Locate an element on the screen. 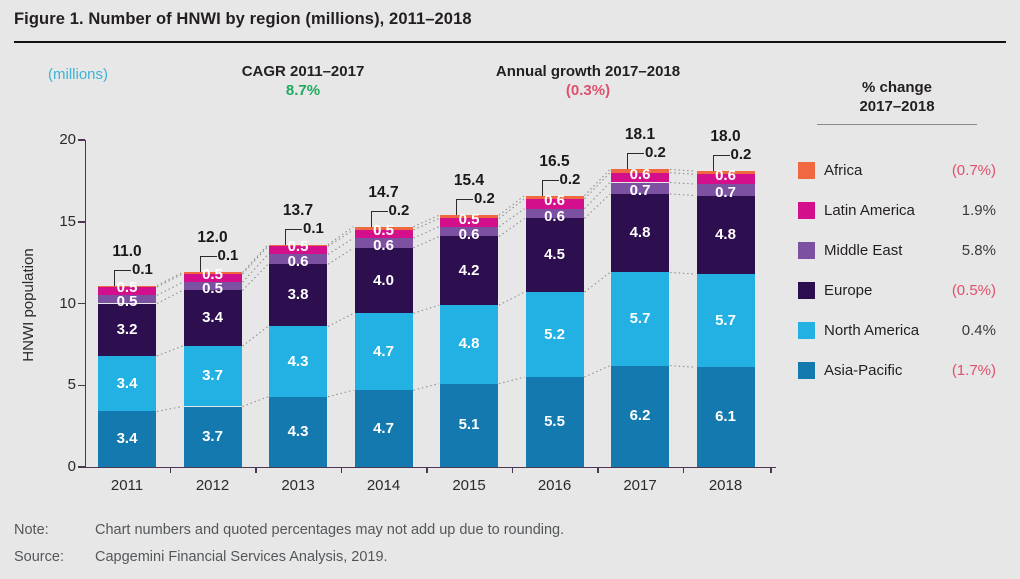 This screenshot has width=1020, height=579. bar-2014-north-america-segment is located at coordinates (383, 352).